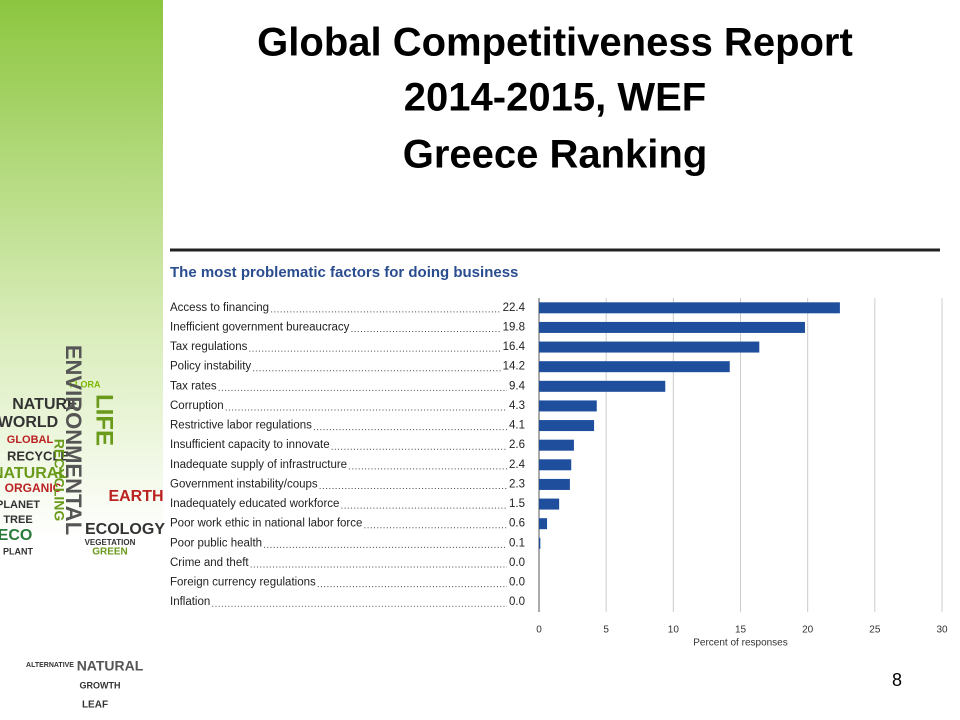 The height and width of the screenshot is (720, 960). Describe the element at coordinates (210, 367) in the screenshot. I see `category-label: Policy instability` at that location.